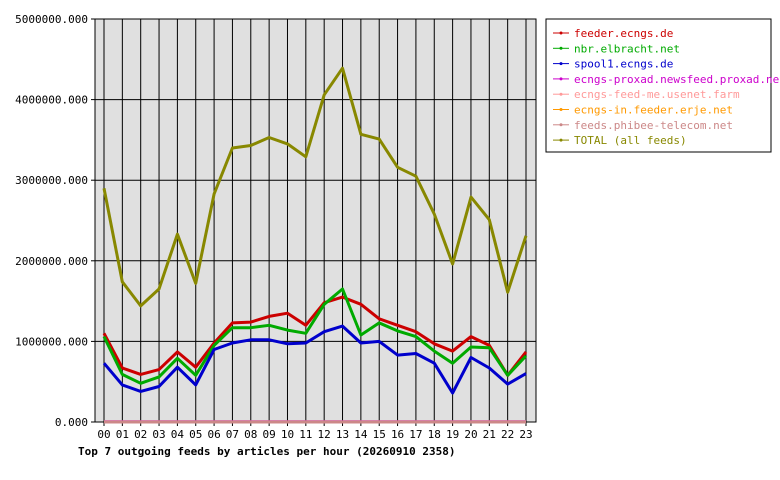 Image resolution: width=780 pixels, height=480 pixels. Describe the element at coordinates (653, 110) in the screenshot. I see `legend-label: ecngs-in.feeder.erje.net` at that location.